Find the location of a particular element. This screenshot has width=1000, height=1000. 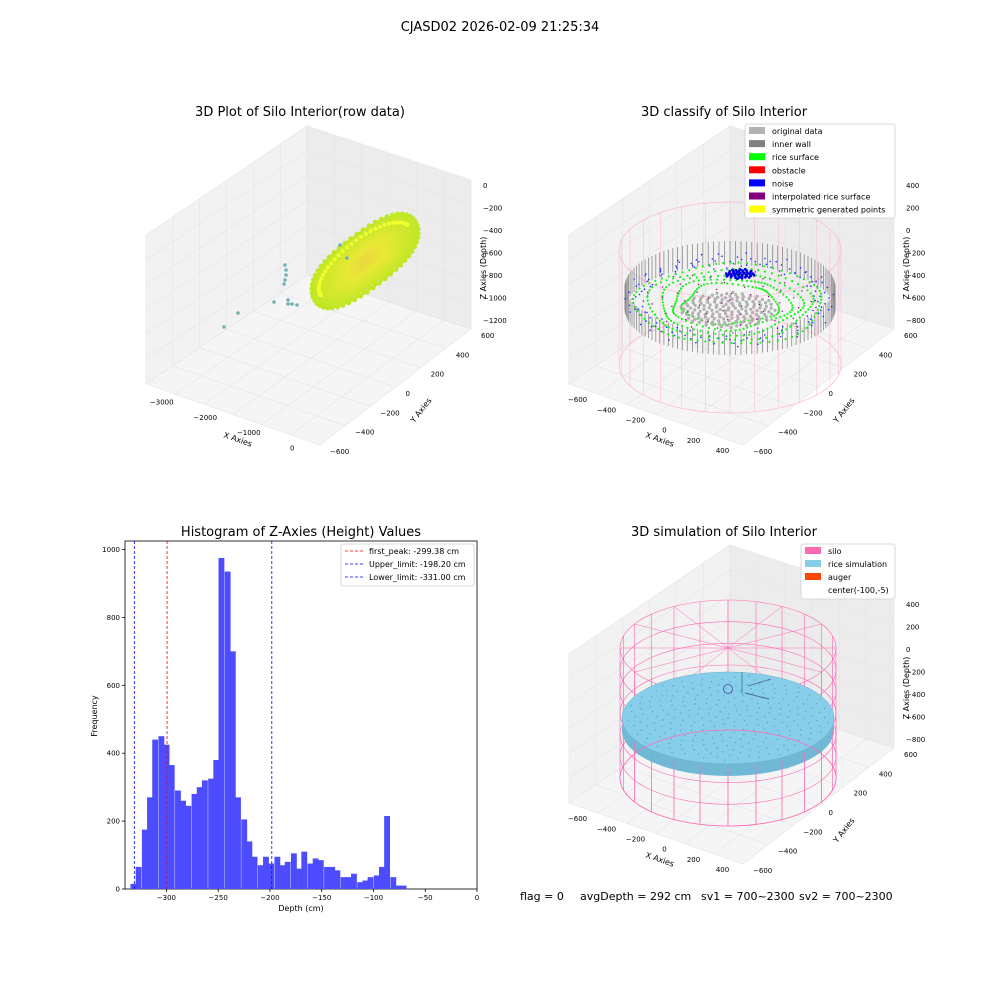

classify-y-axis-label: Y Axies is located at coordinates (844, 410).